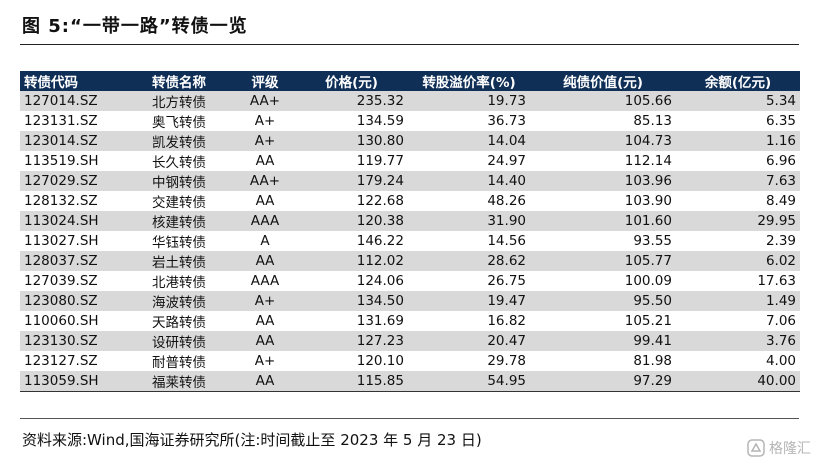 The width and height of the screenshot is (819, 467). I want to click on code-cell: 113519.SH, so click(71, 161).